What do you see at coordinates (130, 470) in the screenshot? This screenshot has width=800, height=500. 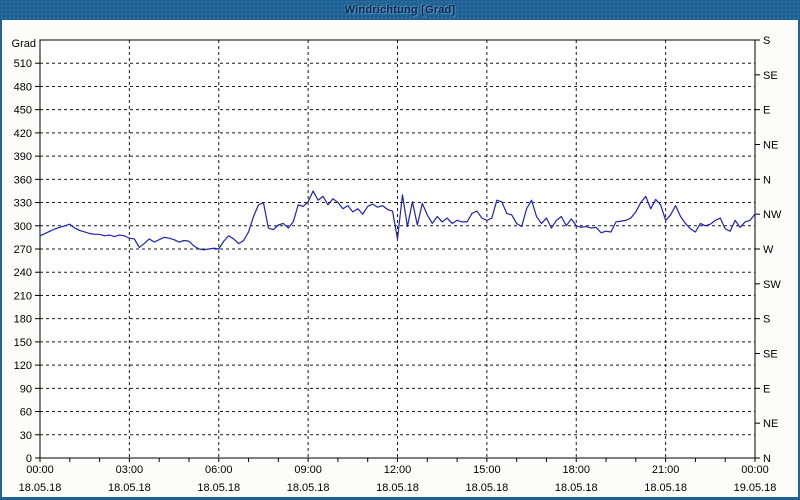 I see `x-time-label: 03:00` at bounding box center [130, 470].